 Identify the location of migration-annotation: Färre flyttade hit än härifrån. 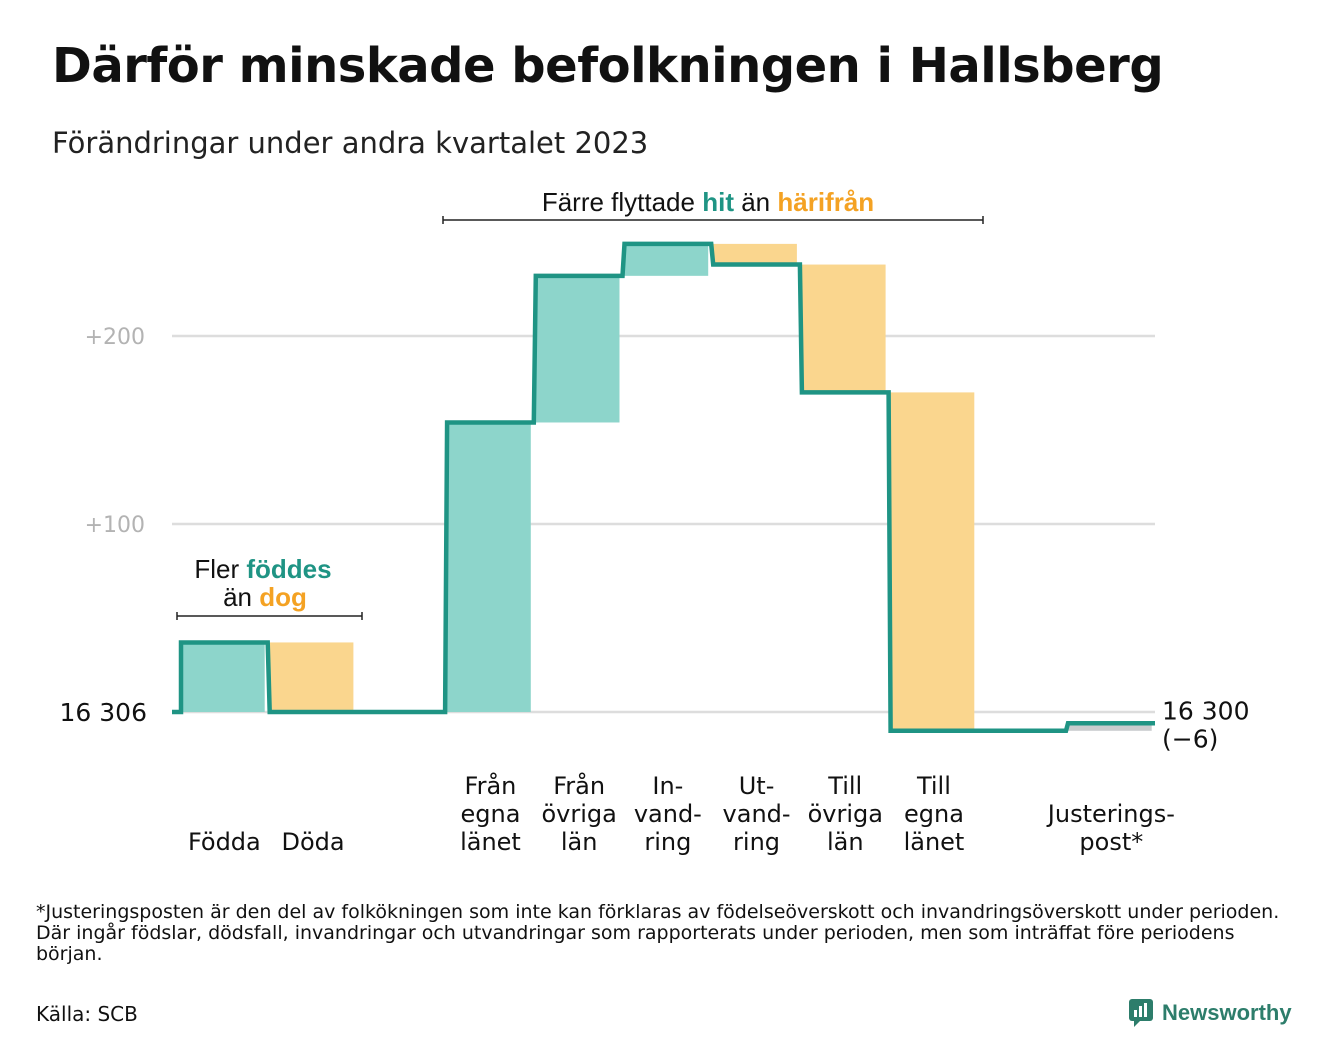
(708, 202).